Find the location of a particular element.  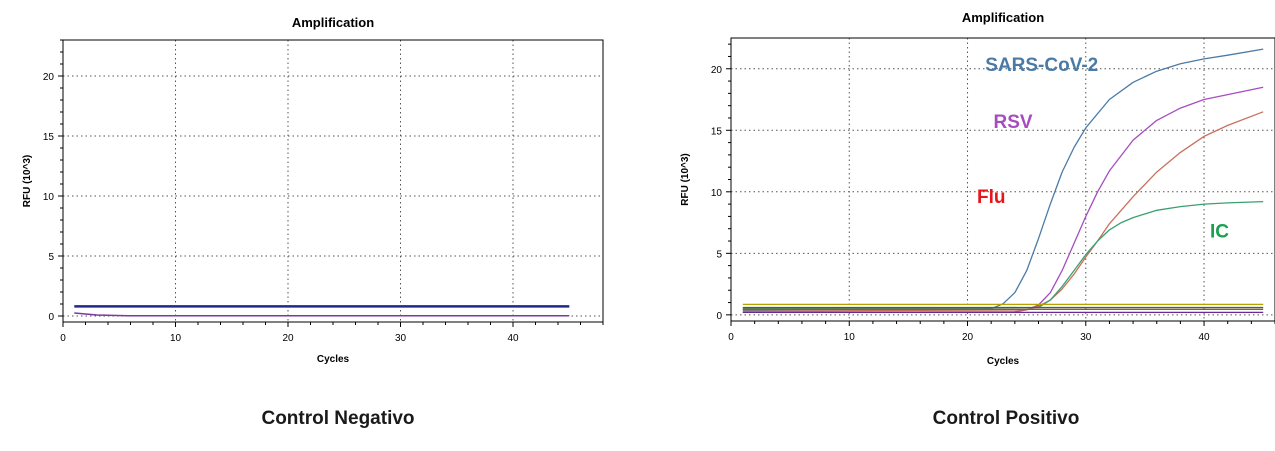

neg-y-tick-label: 5 is located at coordinates (51, 257).